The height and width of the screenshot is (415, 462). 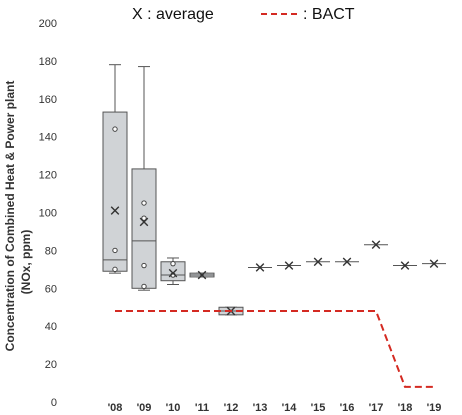 What do you see at coordinates (54, 403) in the screenshot?
I see `y-tick-label: 0` at bounding box center [54, 403].